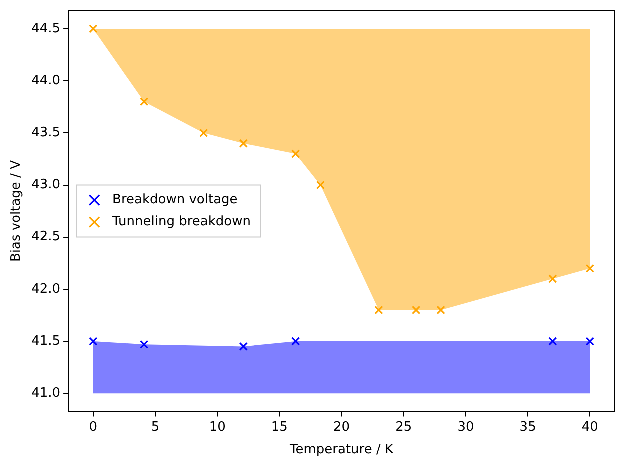 The height and width of the screenshot is (467, 640). I want to click on y-tick-label: 43.5, so click(46, 133).